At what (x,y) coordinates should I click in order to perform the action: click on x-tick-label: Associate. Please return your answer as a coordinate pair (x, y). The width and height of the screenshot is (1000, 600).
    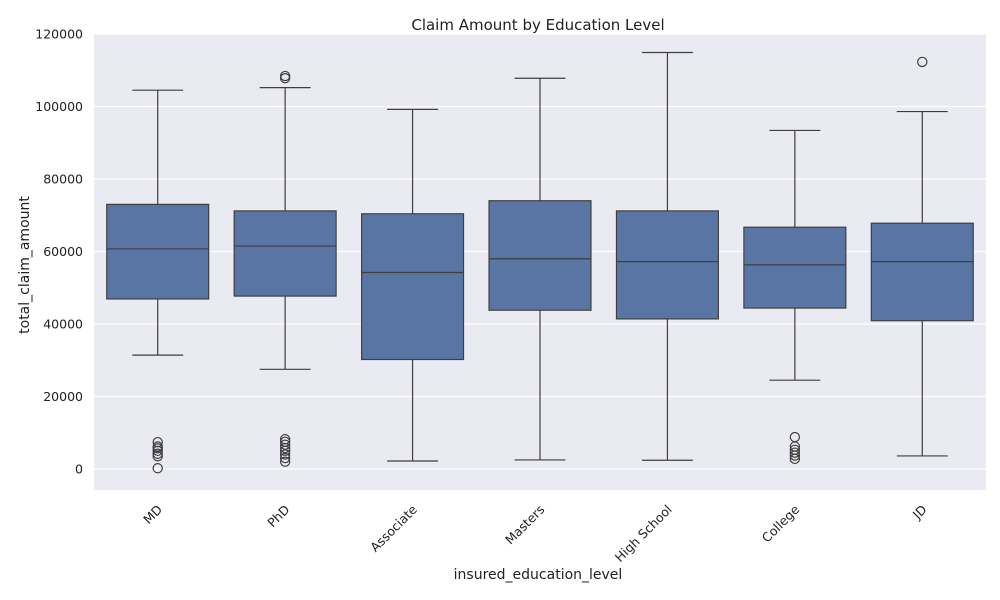
    Looking at the image, I should click on (393, 528).